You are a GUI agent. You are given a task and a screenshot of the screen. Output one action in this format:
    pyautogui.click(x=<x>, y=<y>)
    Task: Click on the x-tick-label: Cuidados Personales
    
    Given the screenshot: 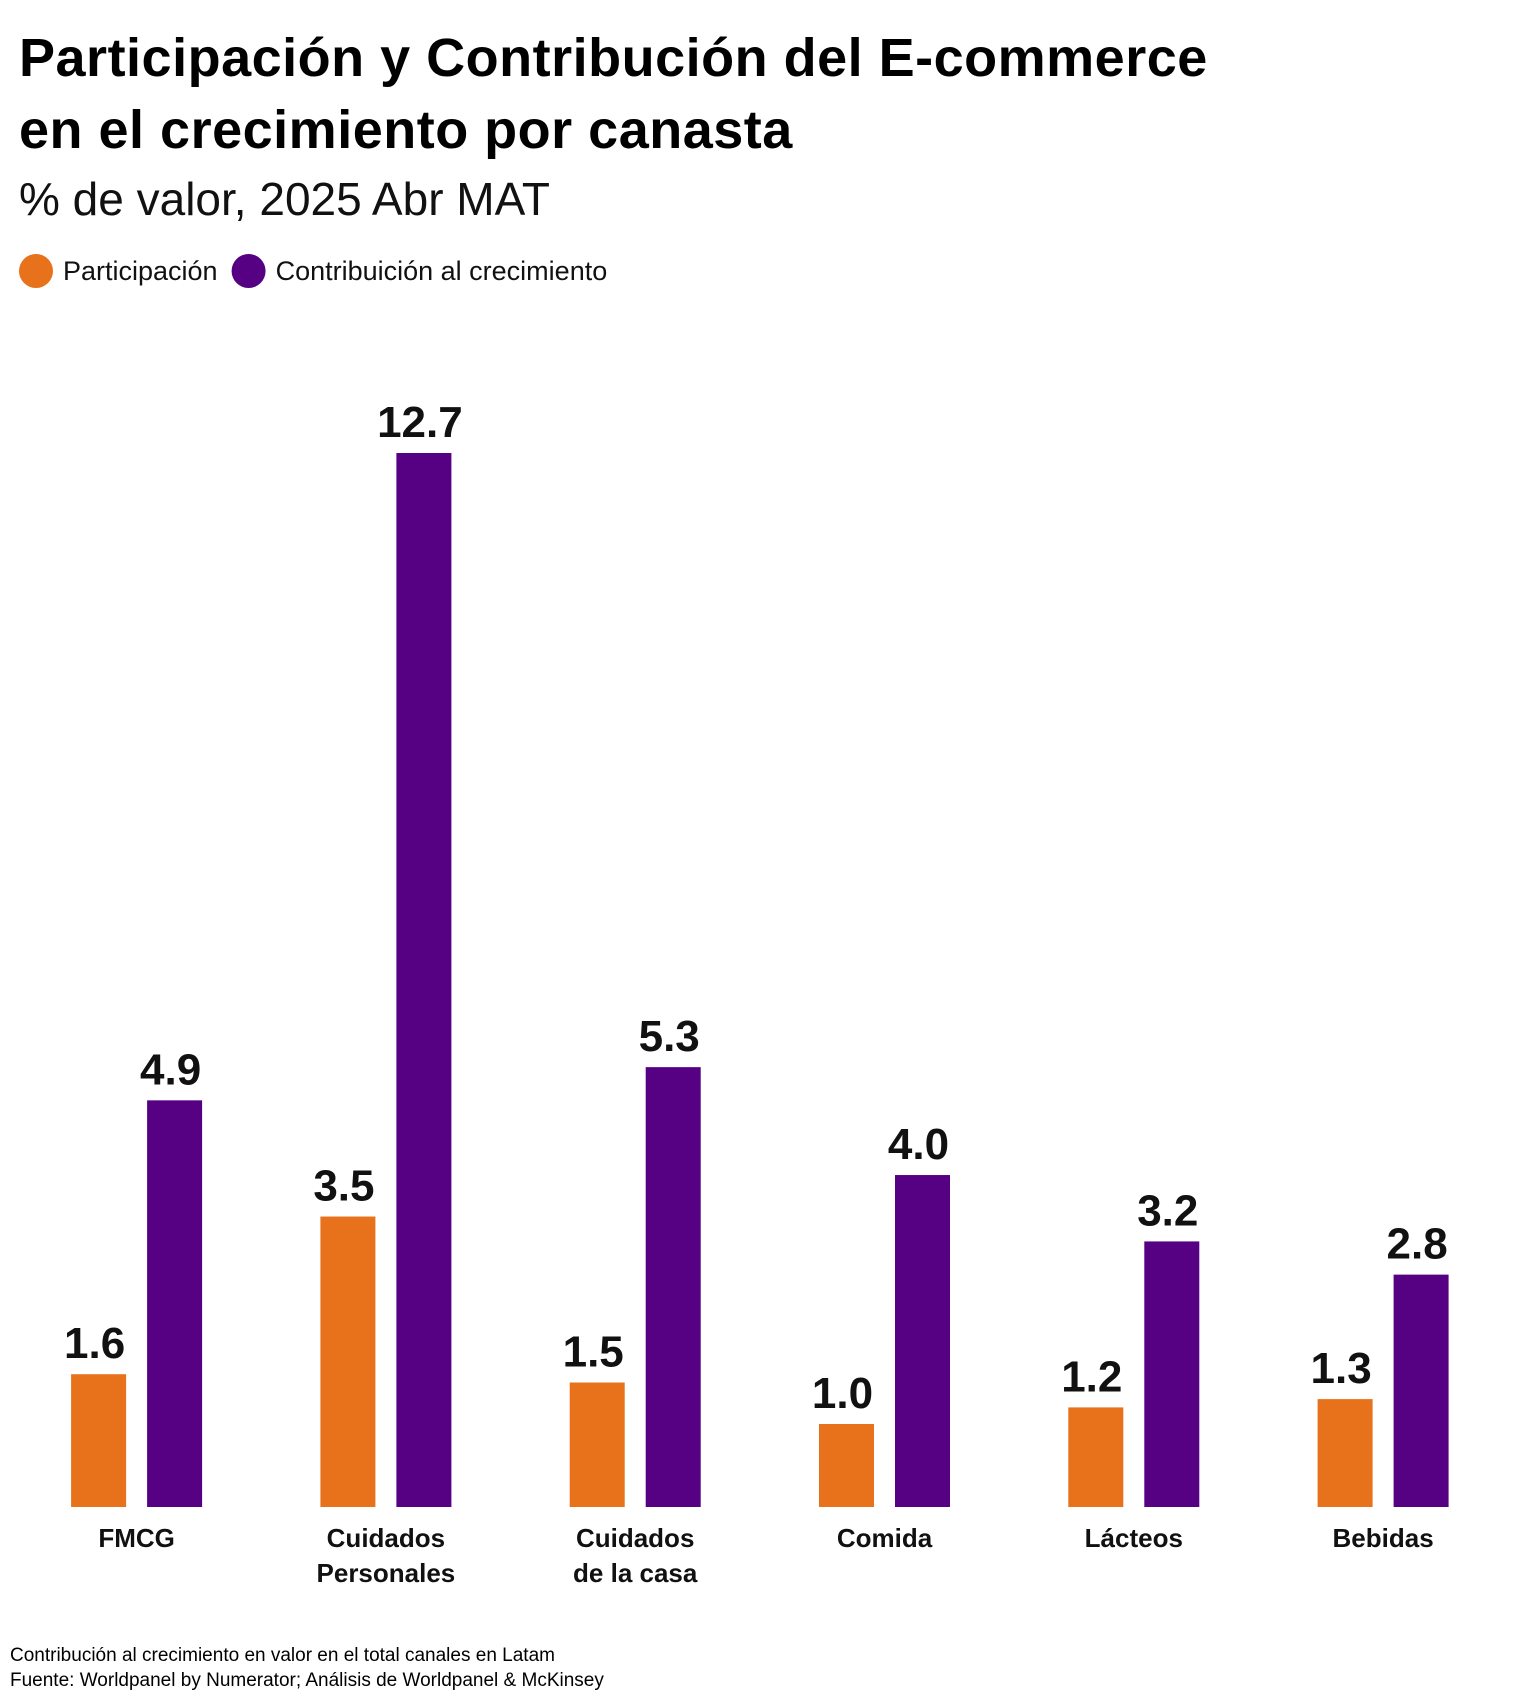 What is the action you would take?
    pyautogui.click(x=386, y=1555)
    